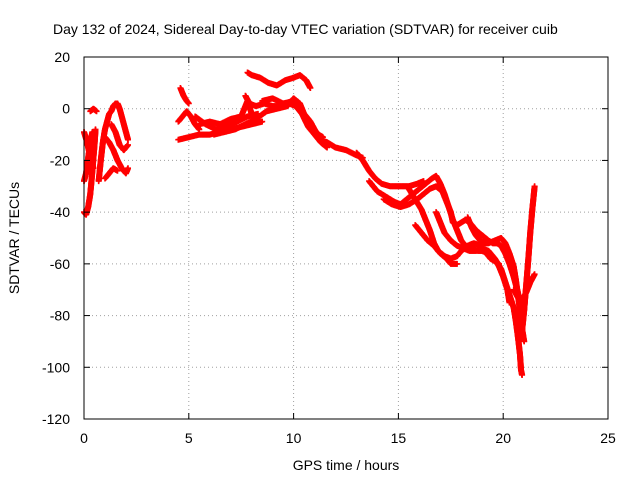 Image resolution: width=640 pixels, height=480 pixels. What do you see at coordinates (399, 438) in the screenshot?
I see `x-tick-label: 15` at bounding box center [399, 438].